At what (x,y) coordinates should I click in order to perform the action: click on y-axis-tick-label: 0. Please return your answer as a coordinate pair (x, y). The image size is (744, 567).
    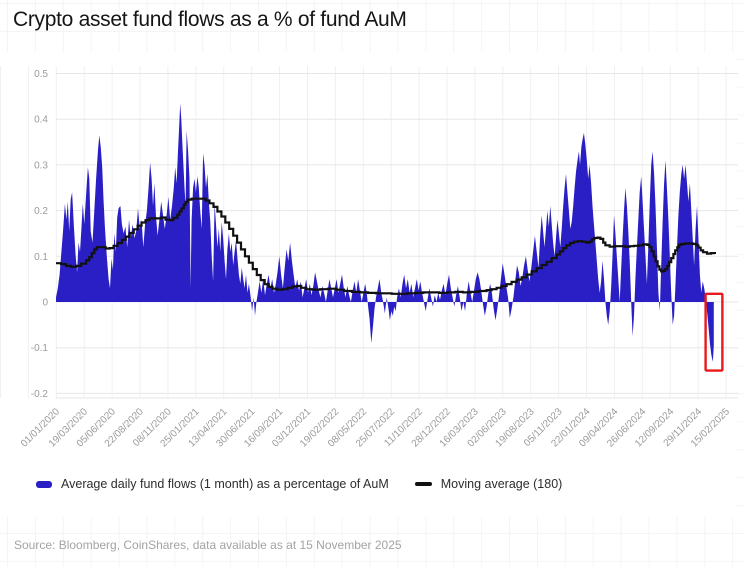
    Looking at the image, I should click on (45, 303).